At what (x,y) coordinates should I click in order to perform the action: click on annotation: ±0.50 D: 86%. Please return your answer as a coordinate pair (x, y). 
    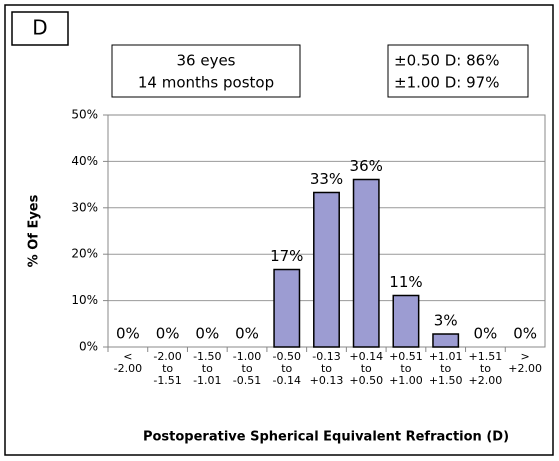
    Looking at the image, I should click on (446, 61).